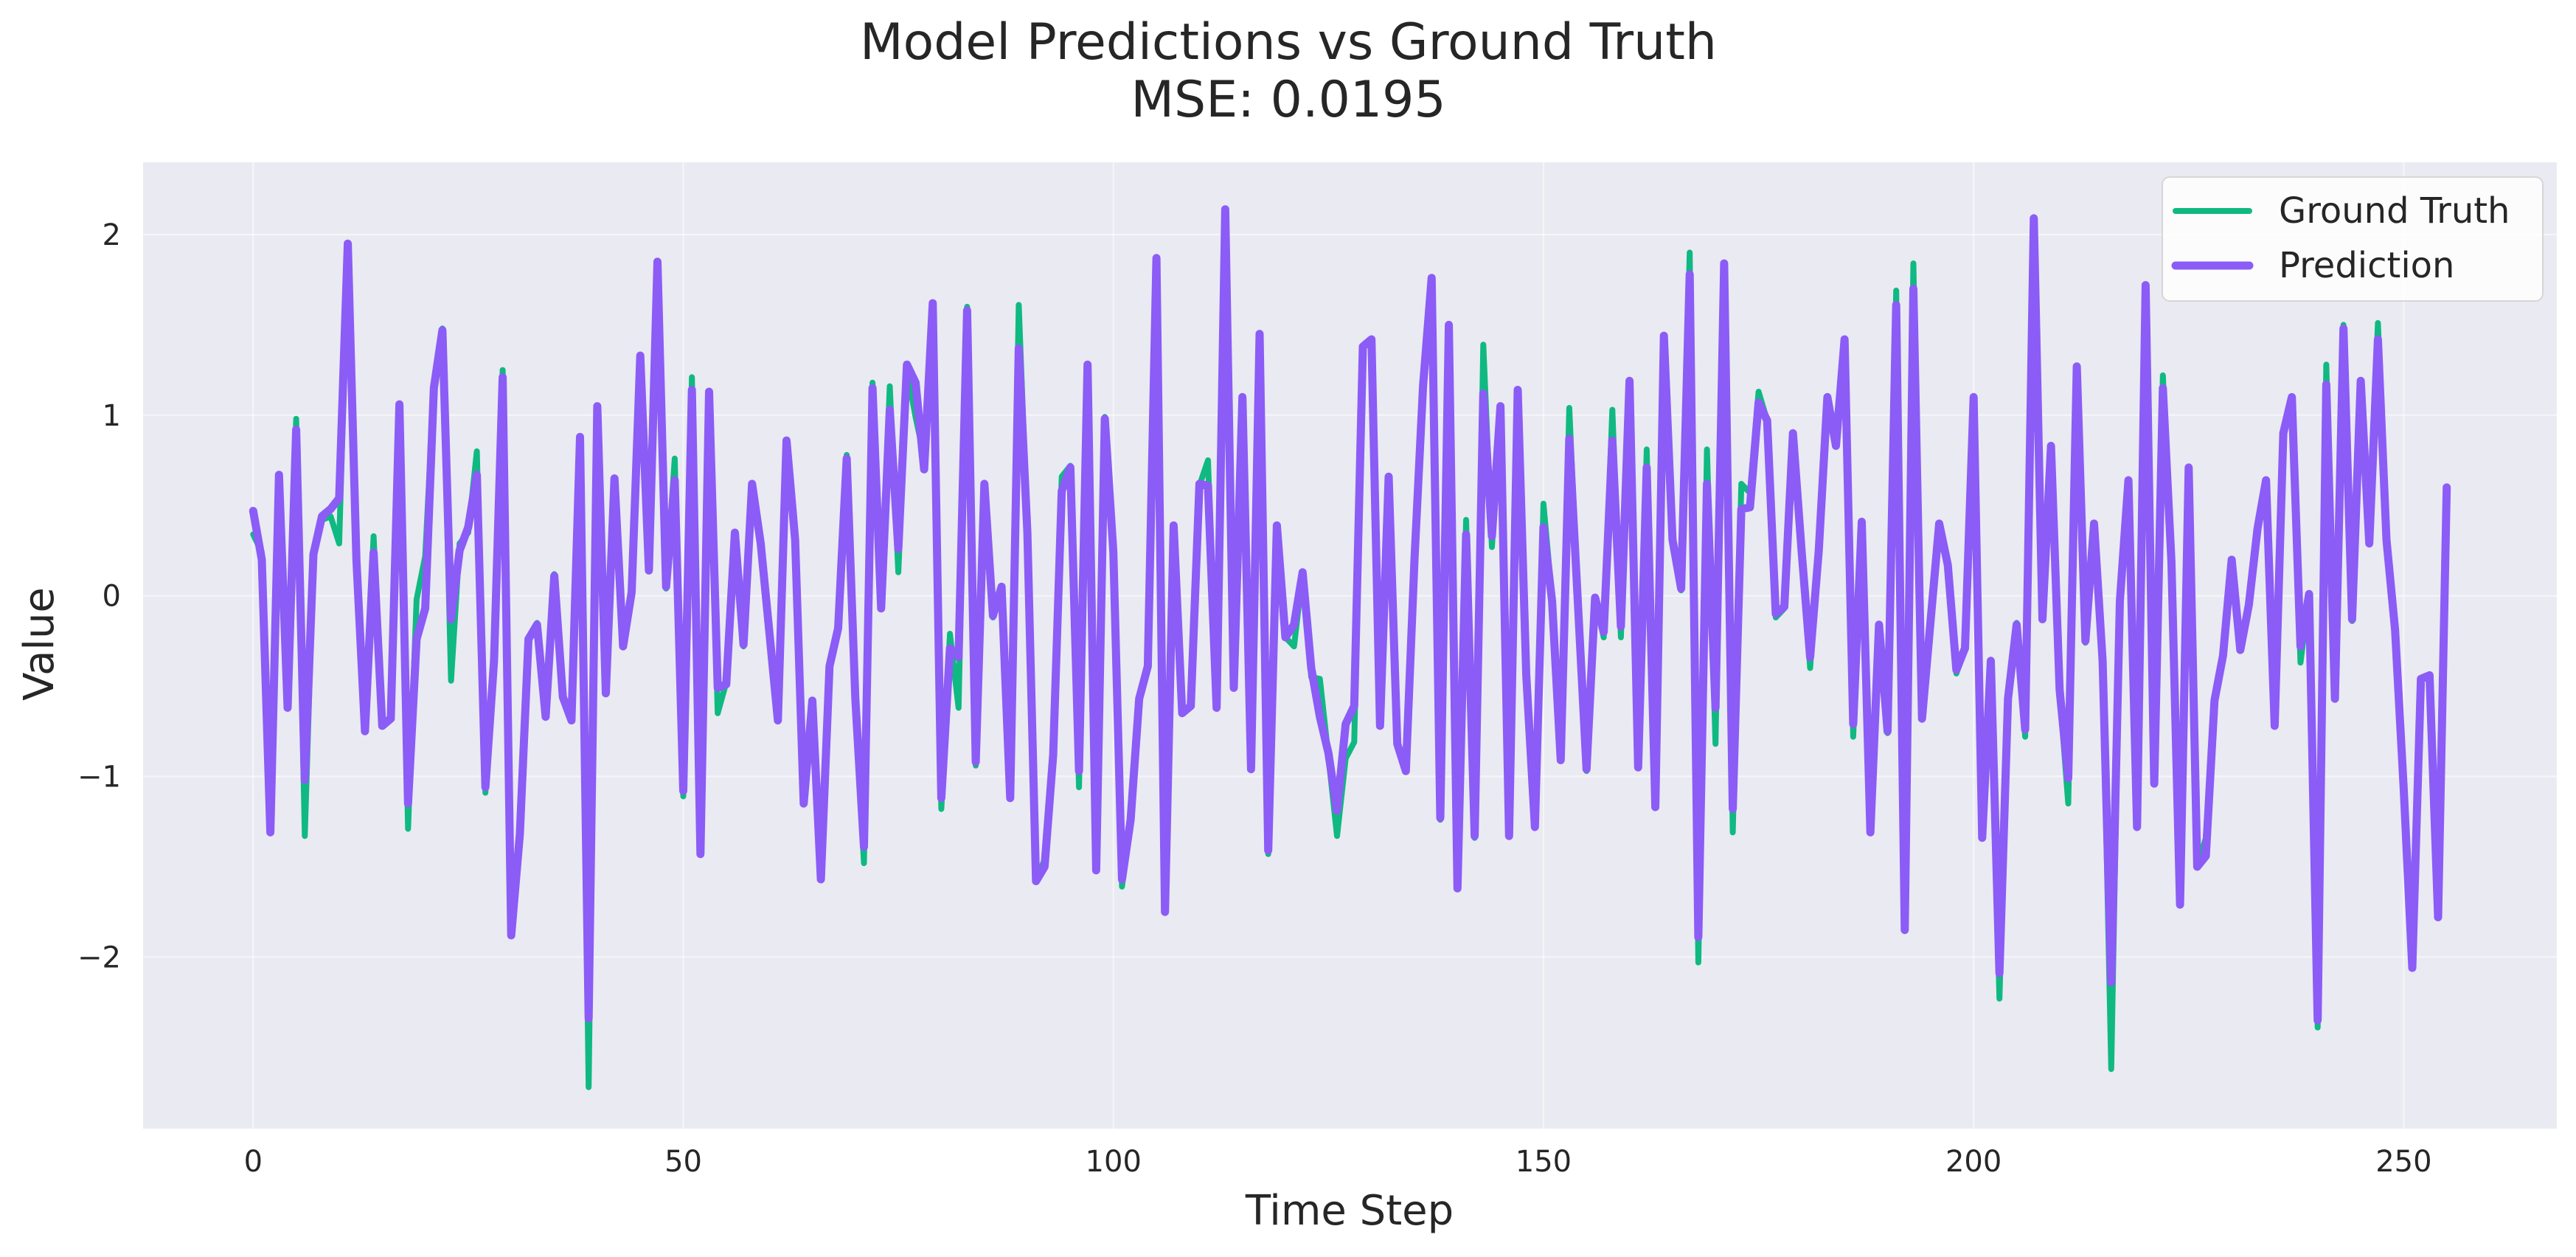 The image size is (2576, 1257). I want to click on chart-subtitle: MSE: 0.0195, so click(1288, 100).